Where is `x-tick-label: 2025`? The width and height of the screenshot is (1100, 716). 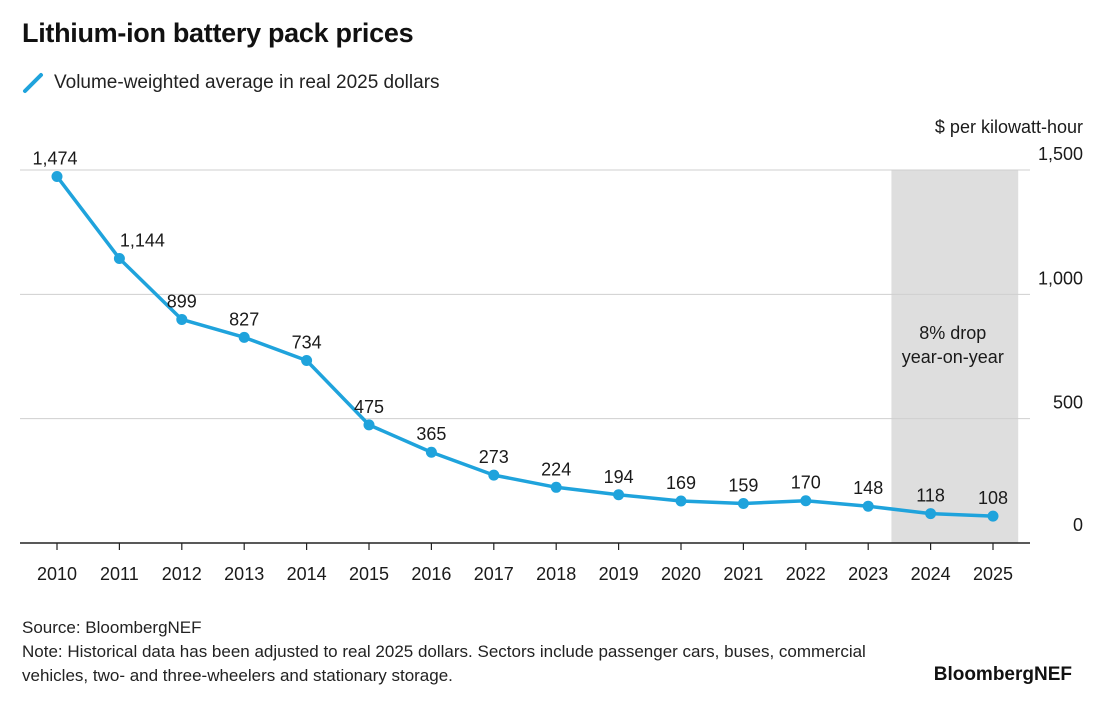
x-tick-label: 2025 is located at coordinates (993, 574).